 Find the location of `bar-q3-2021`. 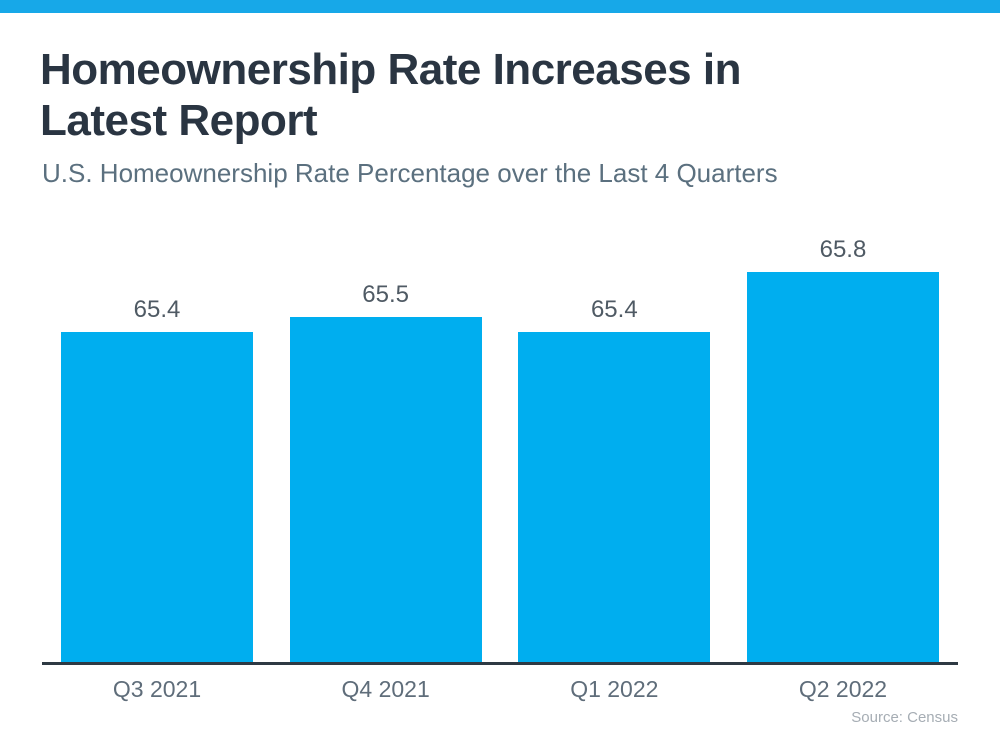

bar-q3-2021 is located at coordinates (157, 496).